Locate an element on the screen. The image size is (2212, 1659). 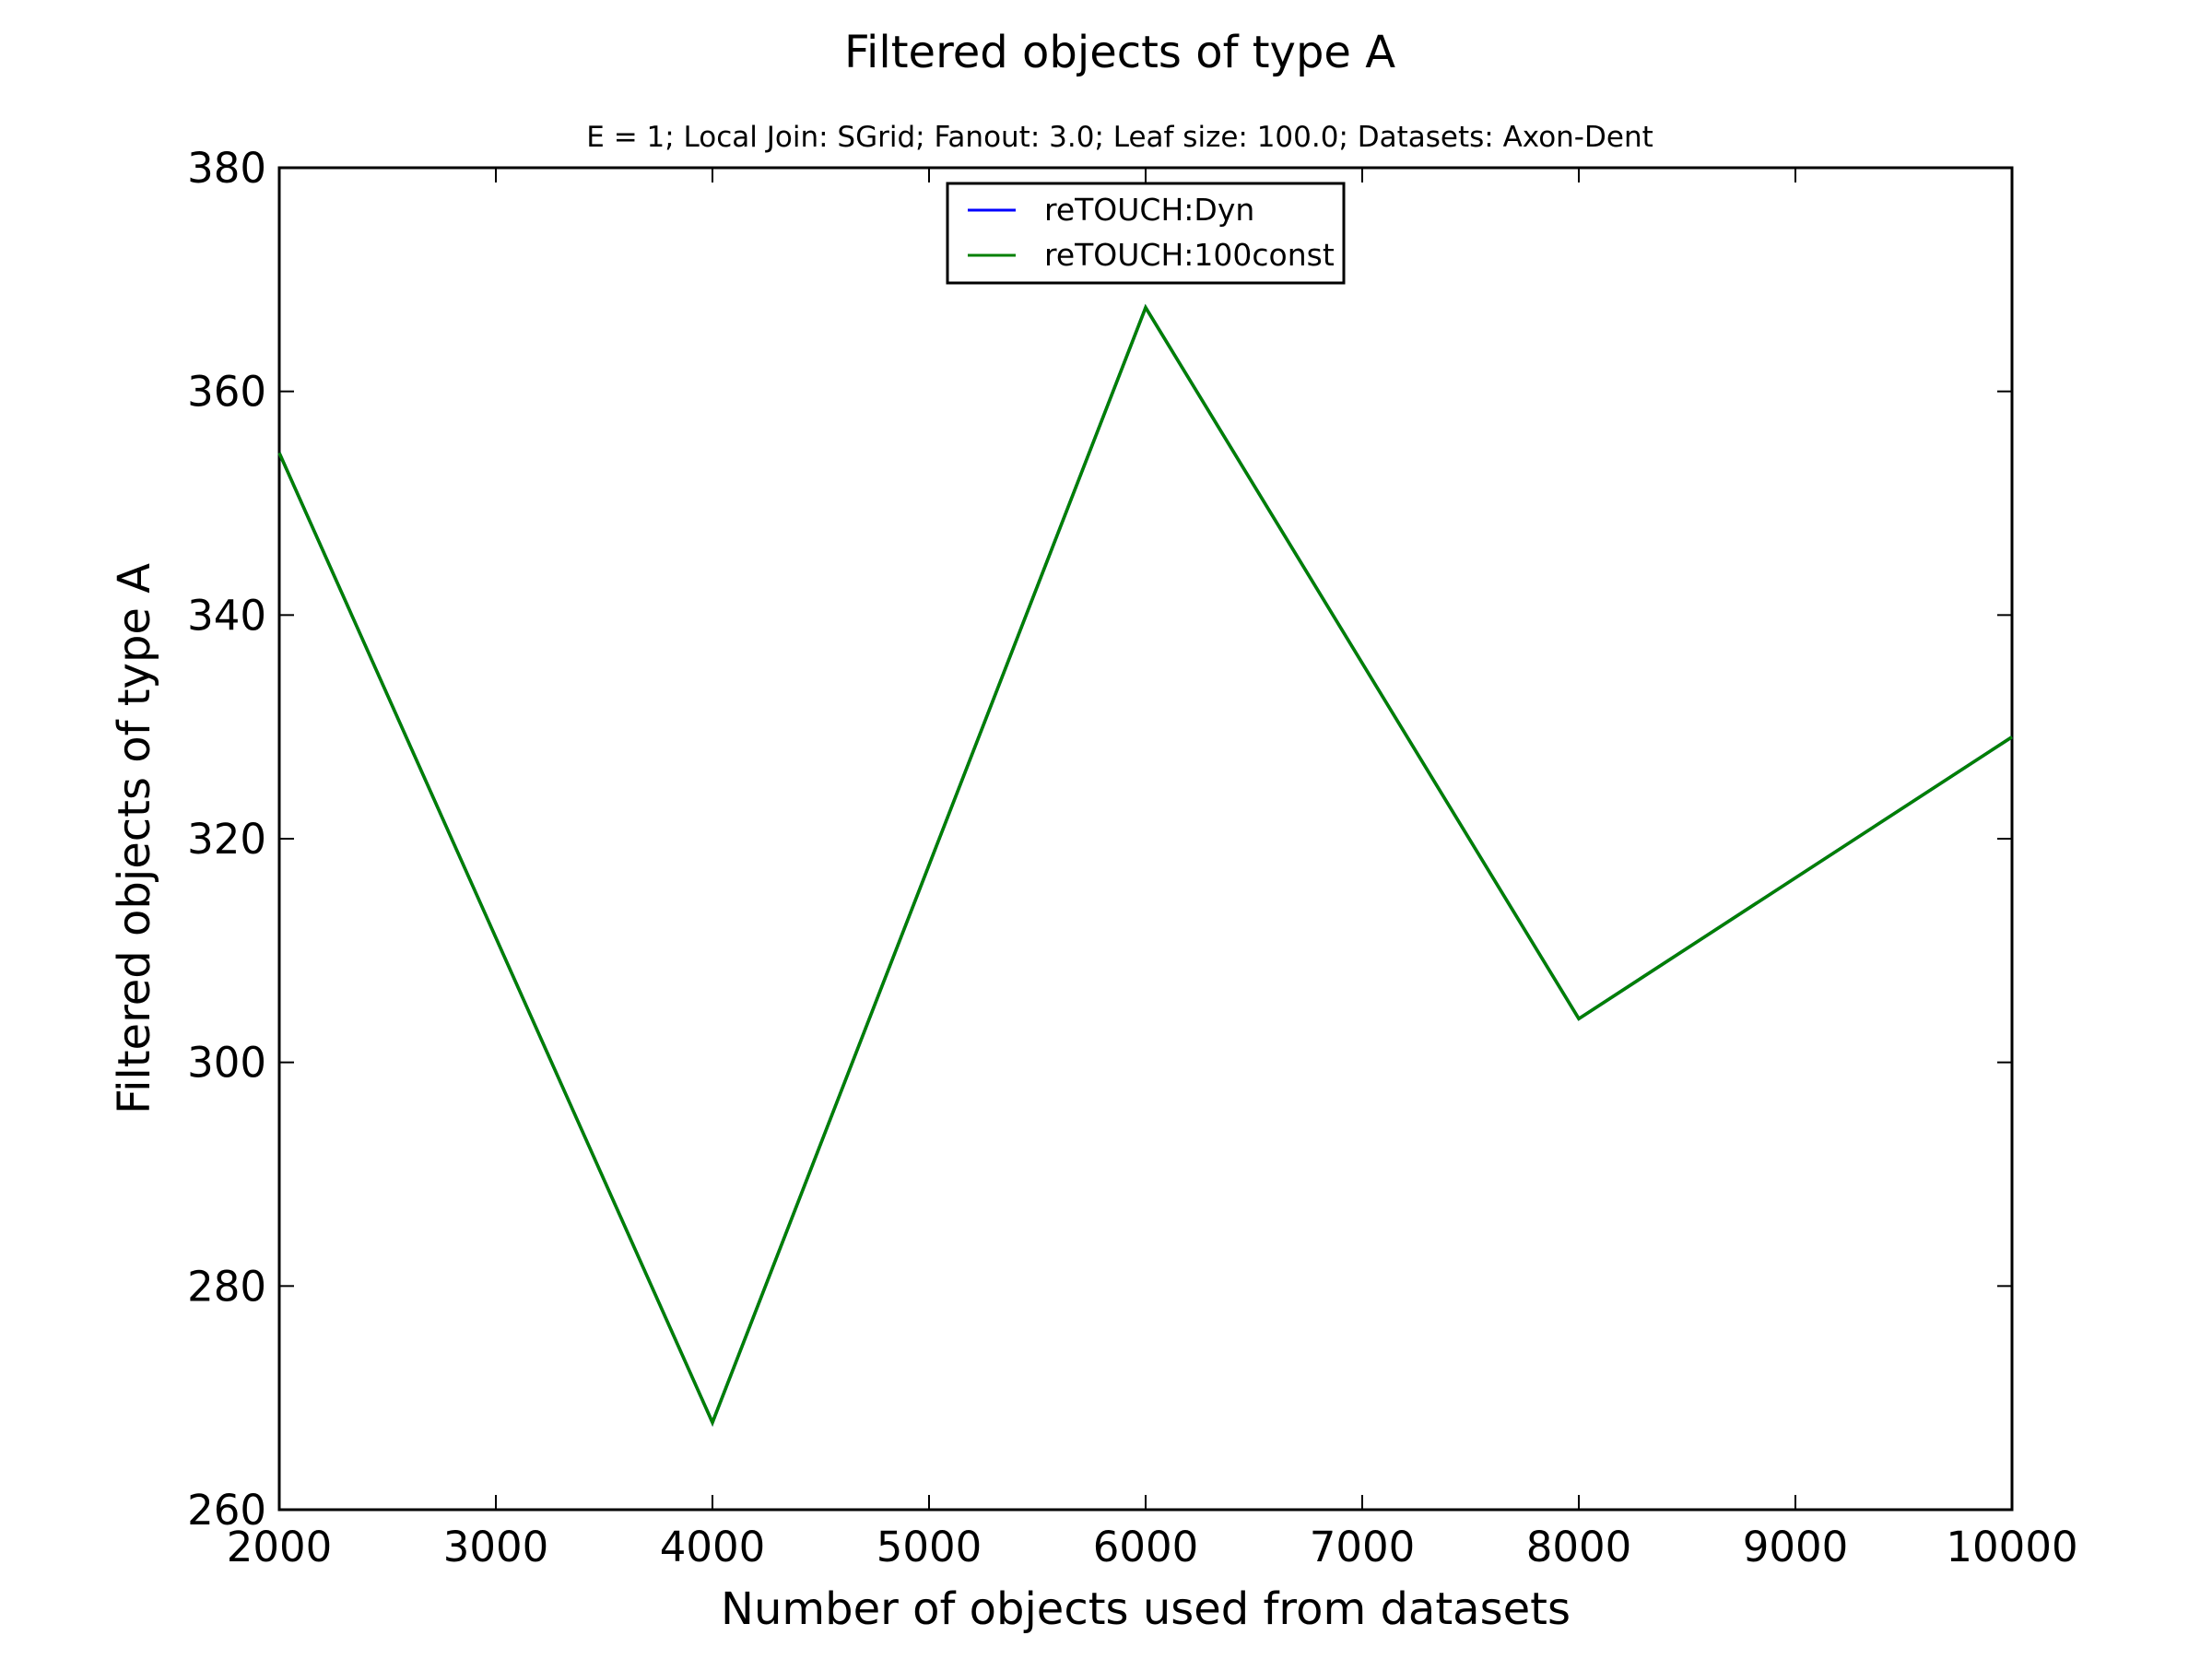
y-tick-label: 260 is located at coordinates (226, 1510).